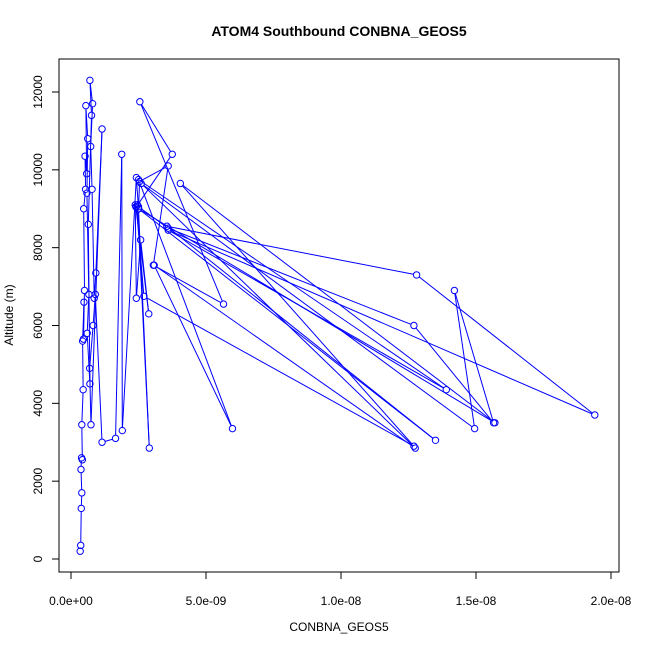  I want to click on y-tick-label: 8000, so click(38, 247).